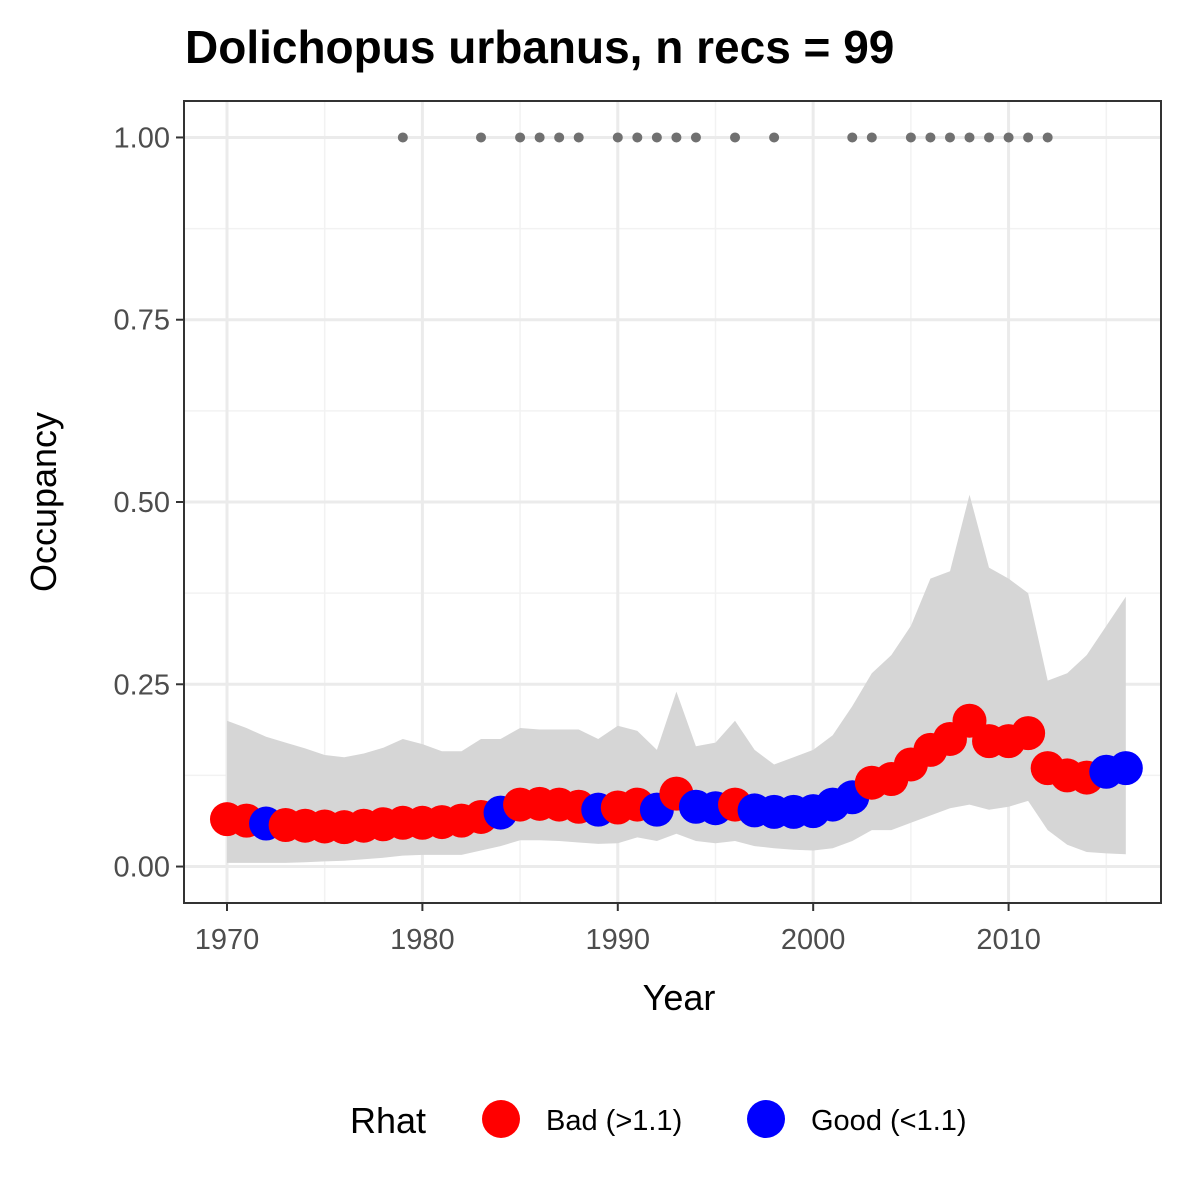 The height and width of the screenshot is (1200, 1200). Describe the element at coordinates (1028, 733) in the screenshot. I see `occupancy-point-bad` at that location.